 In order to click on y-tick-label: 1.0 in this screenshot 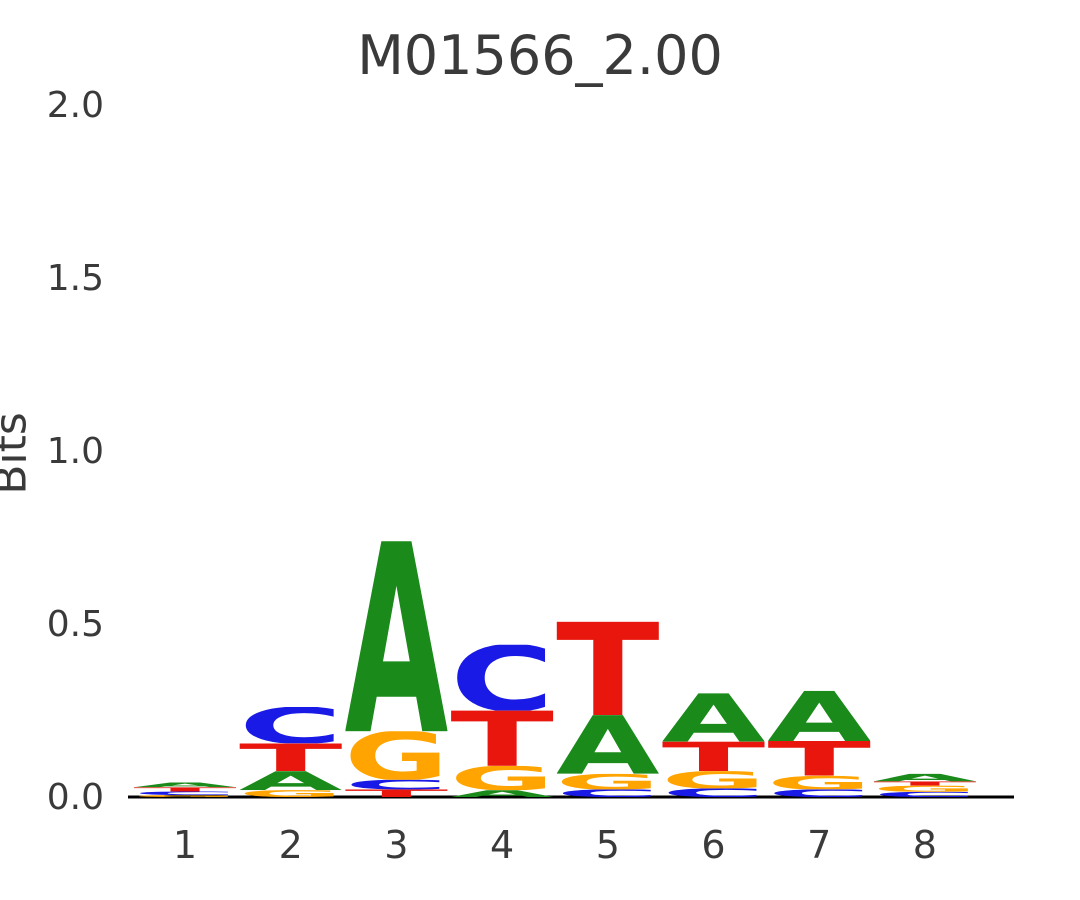, I will do `click(75, 451)`.